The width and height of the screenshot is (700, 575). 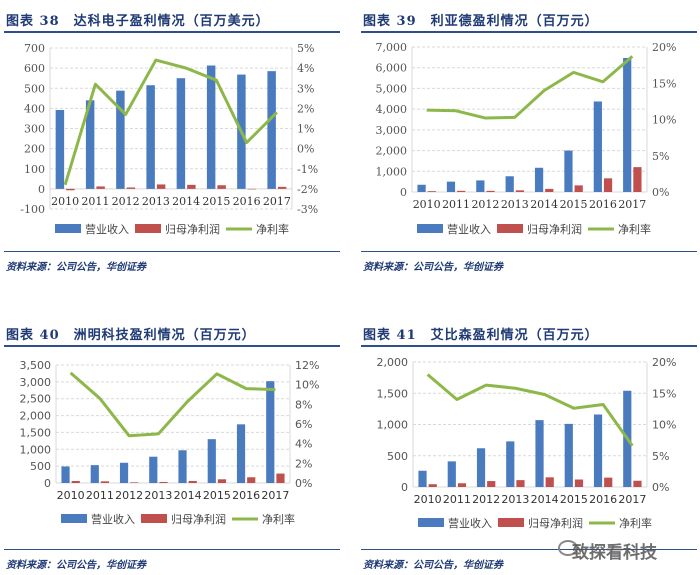 What do you see at coordinates (71, 495) in the screenshot?
I see `x-tick-label: 2010` at bounding box center [71, 495].